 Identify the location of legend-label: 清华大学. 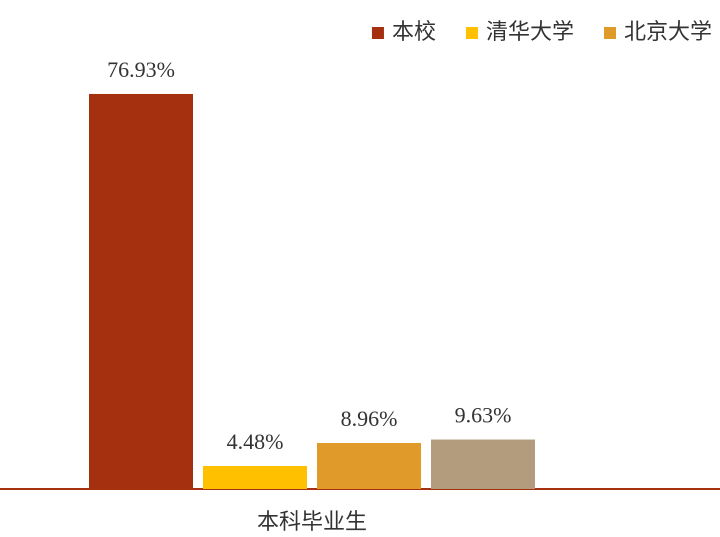
(530, 32).